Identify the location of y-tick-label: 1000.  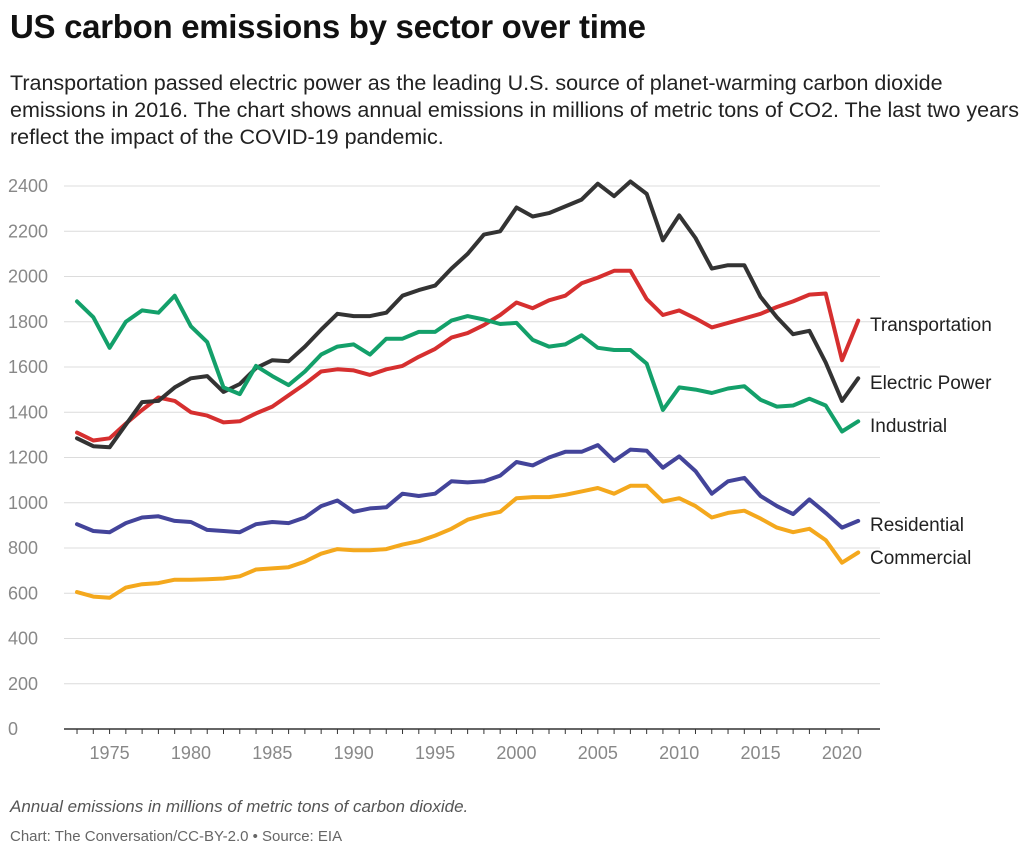
(28, 503).